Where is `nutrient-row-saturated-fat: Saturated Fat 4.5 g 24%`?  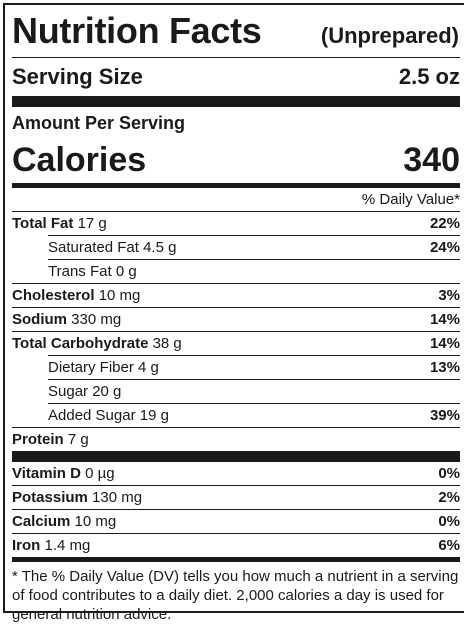
nutrient-row-saturated-fat: Saturated Fat 4.5 g 24% is located at coordinates (254, 247).